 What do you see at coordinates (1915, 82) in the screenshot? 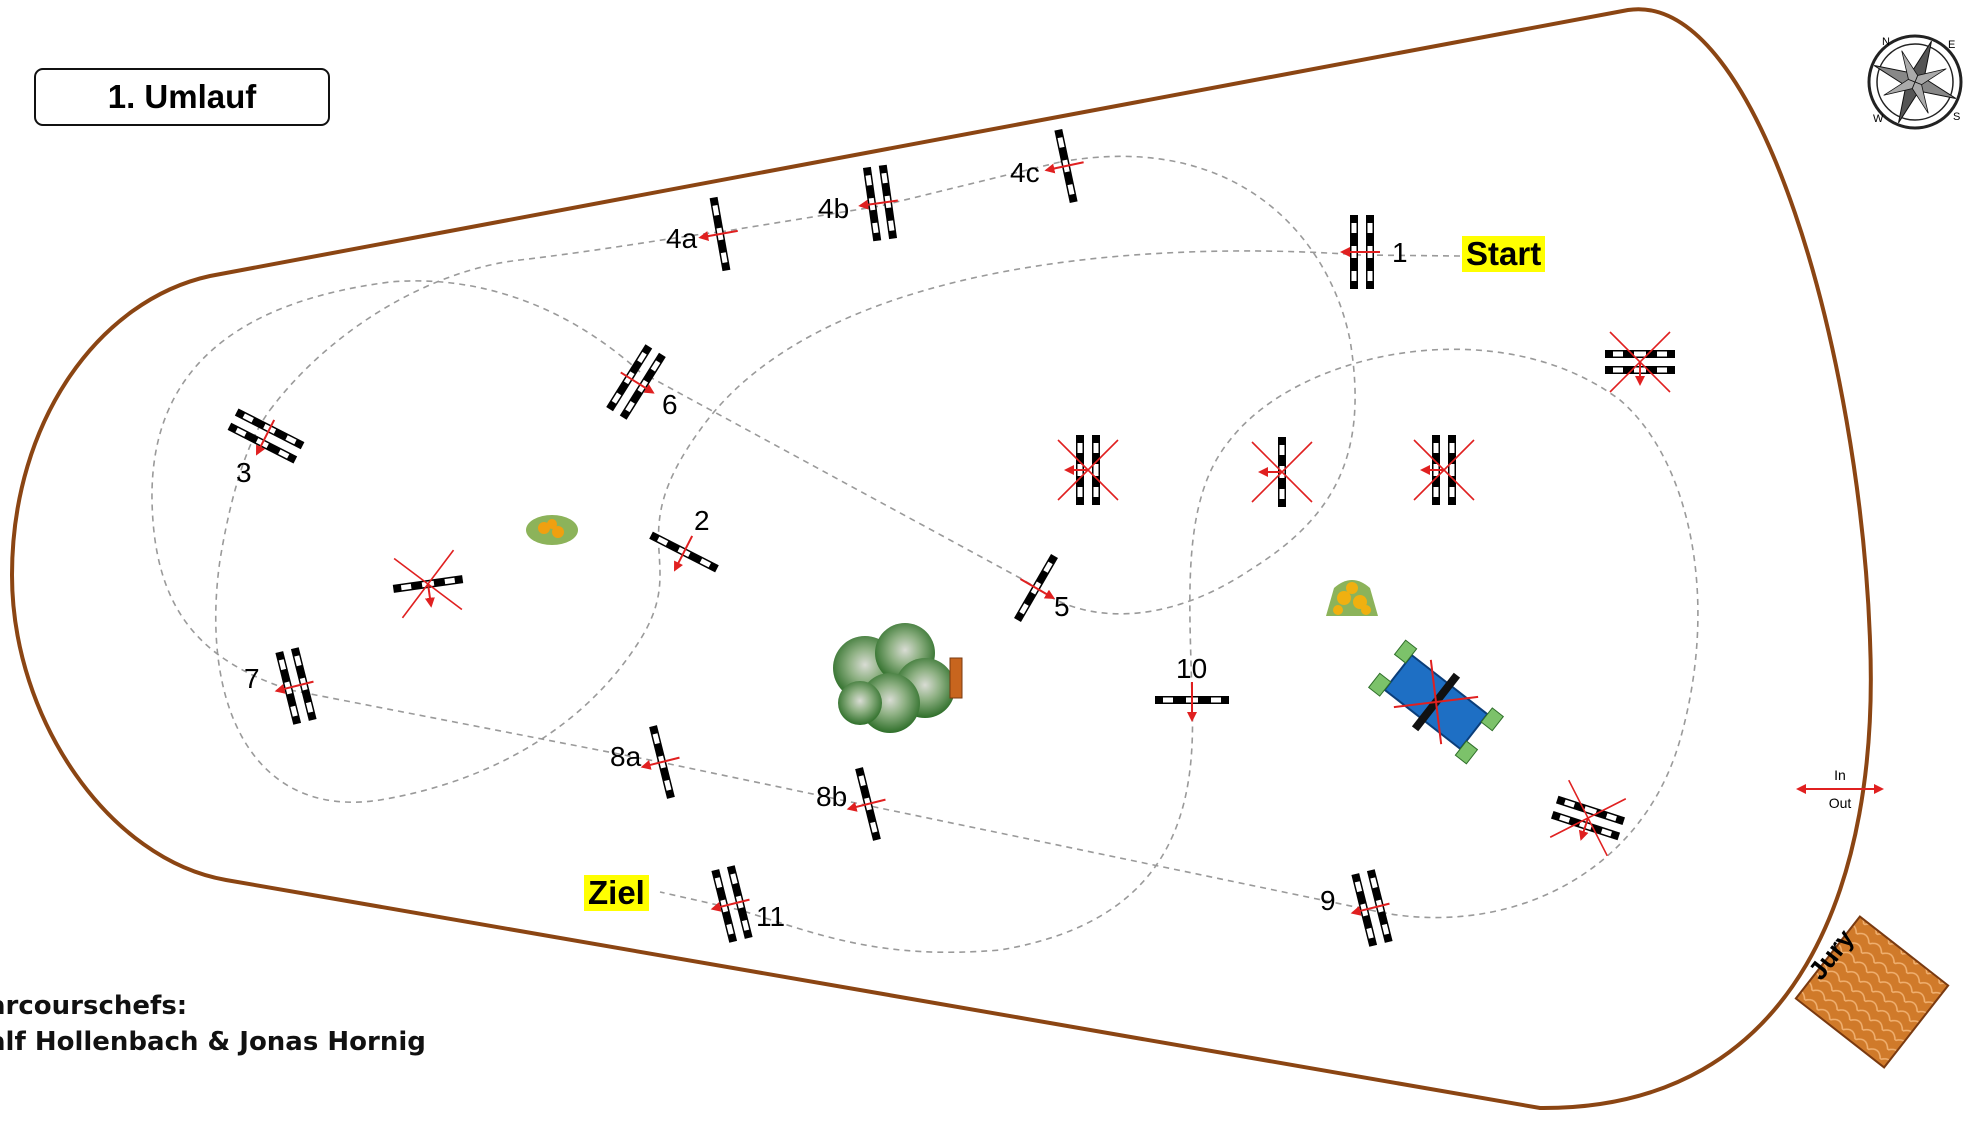
I see `compass-icon: N E S W` at bounding box center [1915, 82].